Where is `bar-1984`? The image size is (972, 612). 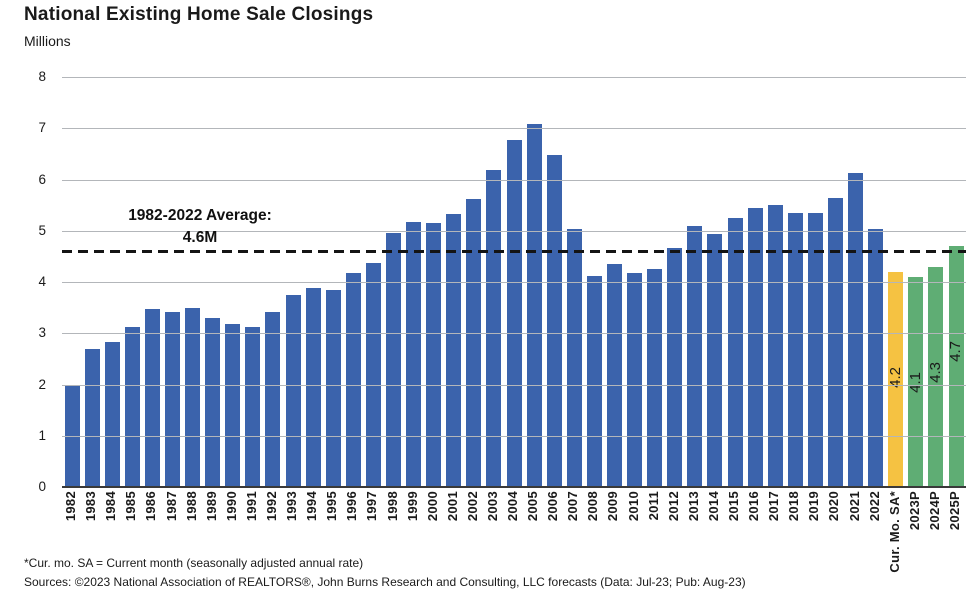
bar-1984 is located at coordinates (112, 414).